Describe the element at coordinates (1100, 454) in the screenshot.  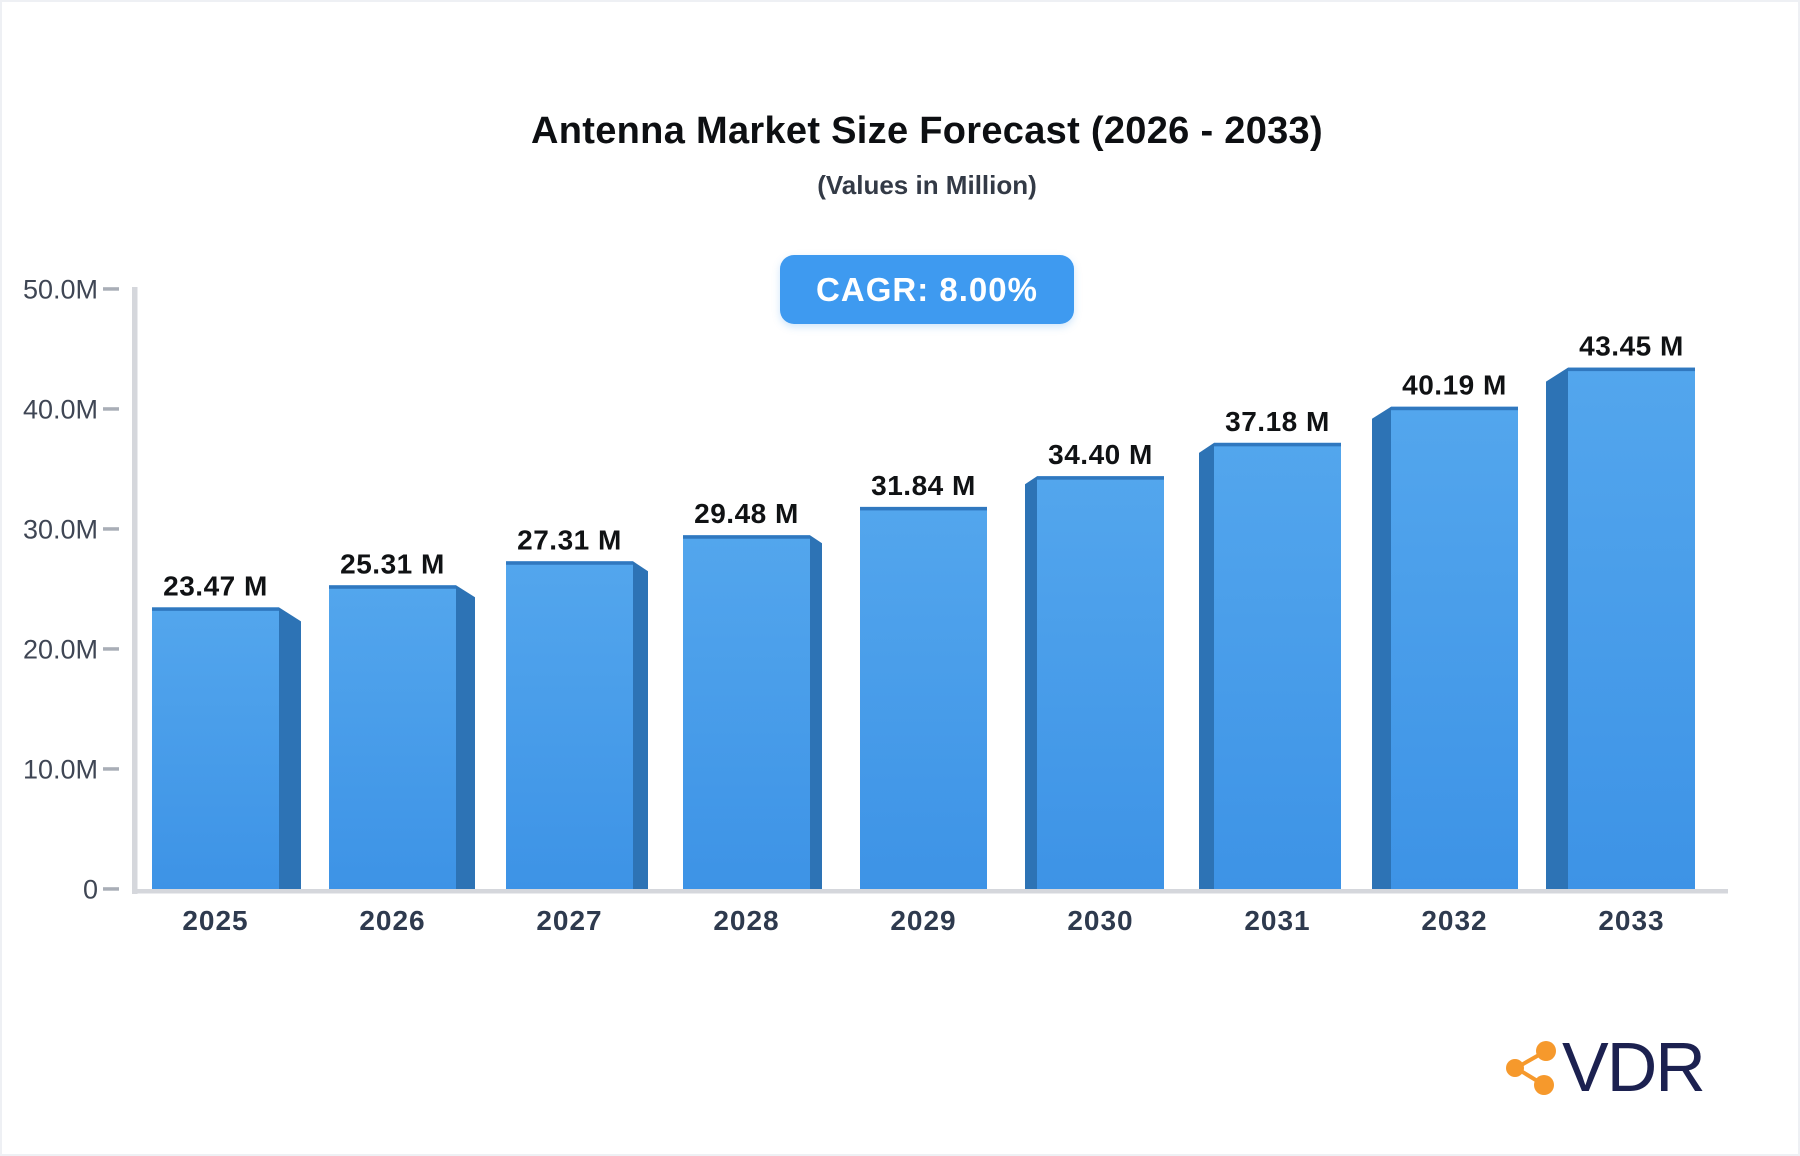
I see `bar-value-label: 34.40 M` at that location.